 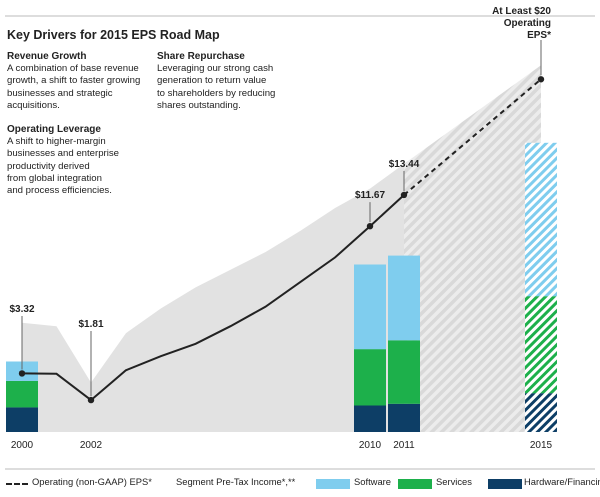 What do you see at coordinates (22, 419) in the screenshot?
I see `bar-2000-hardware` at bounding box center [22, 419].